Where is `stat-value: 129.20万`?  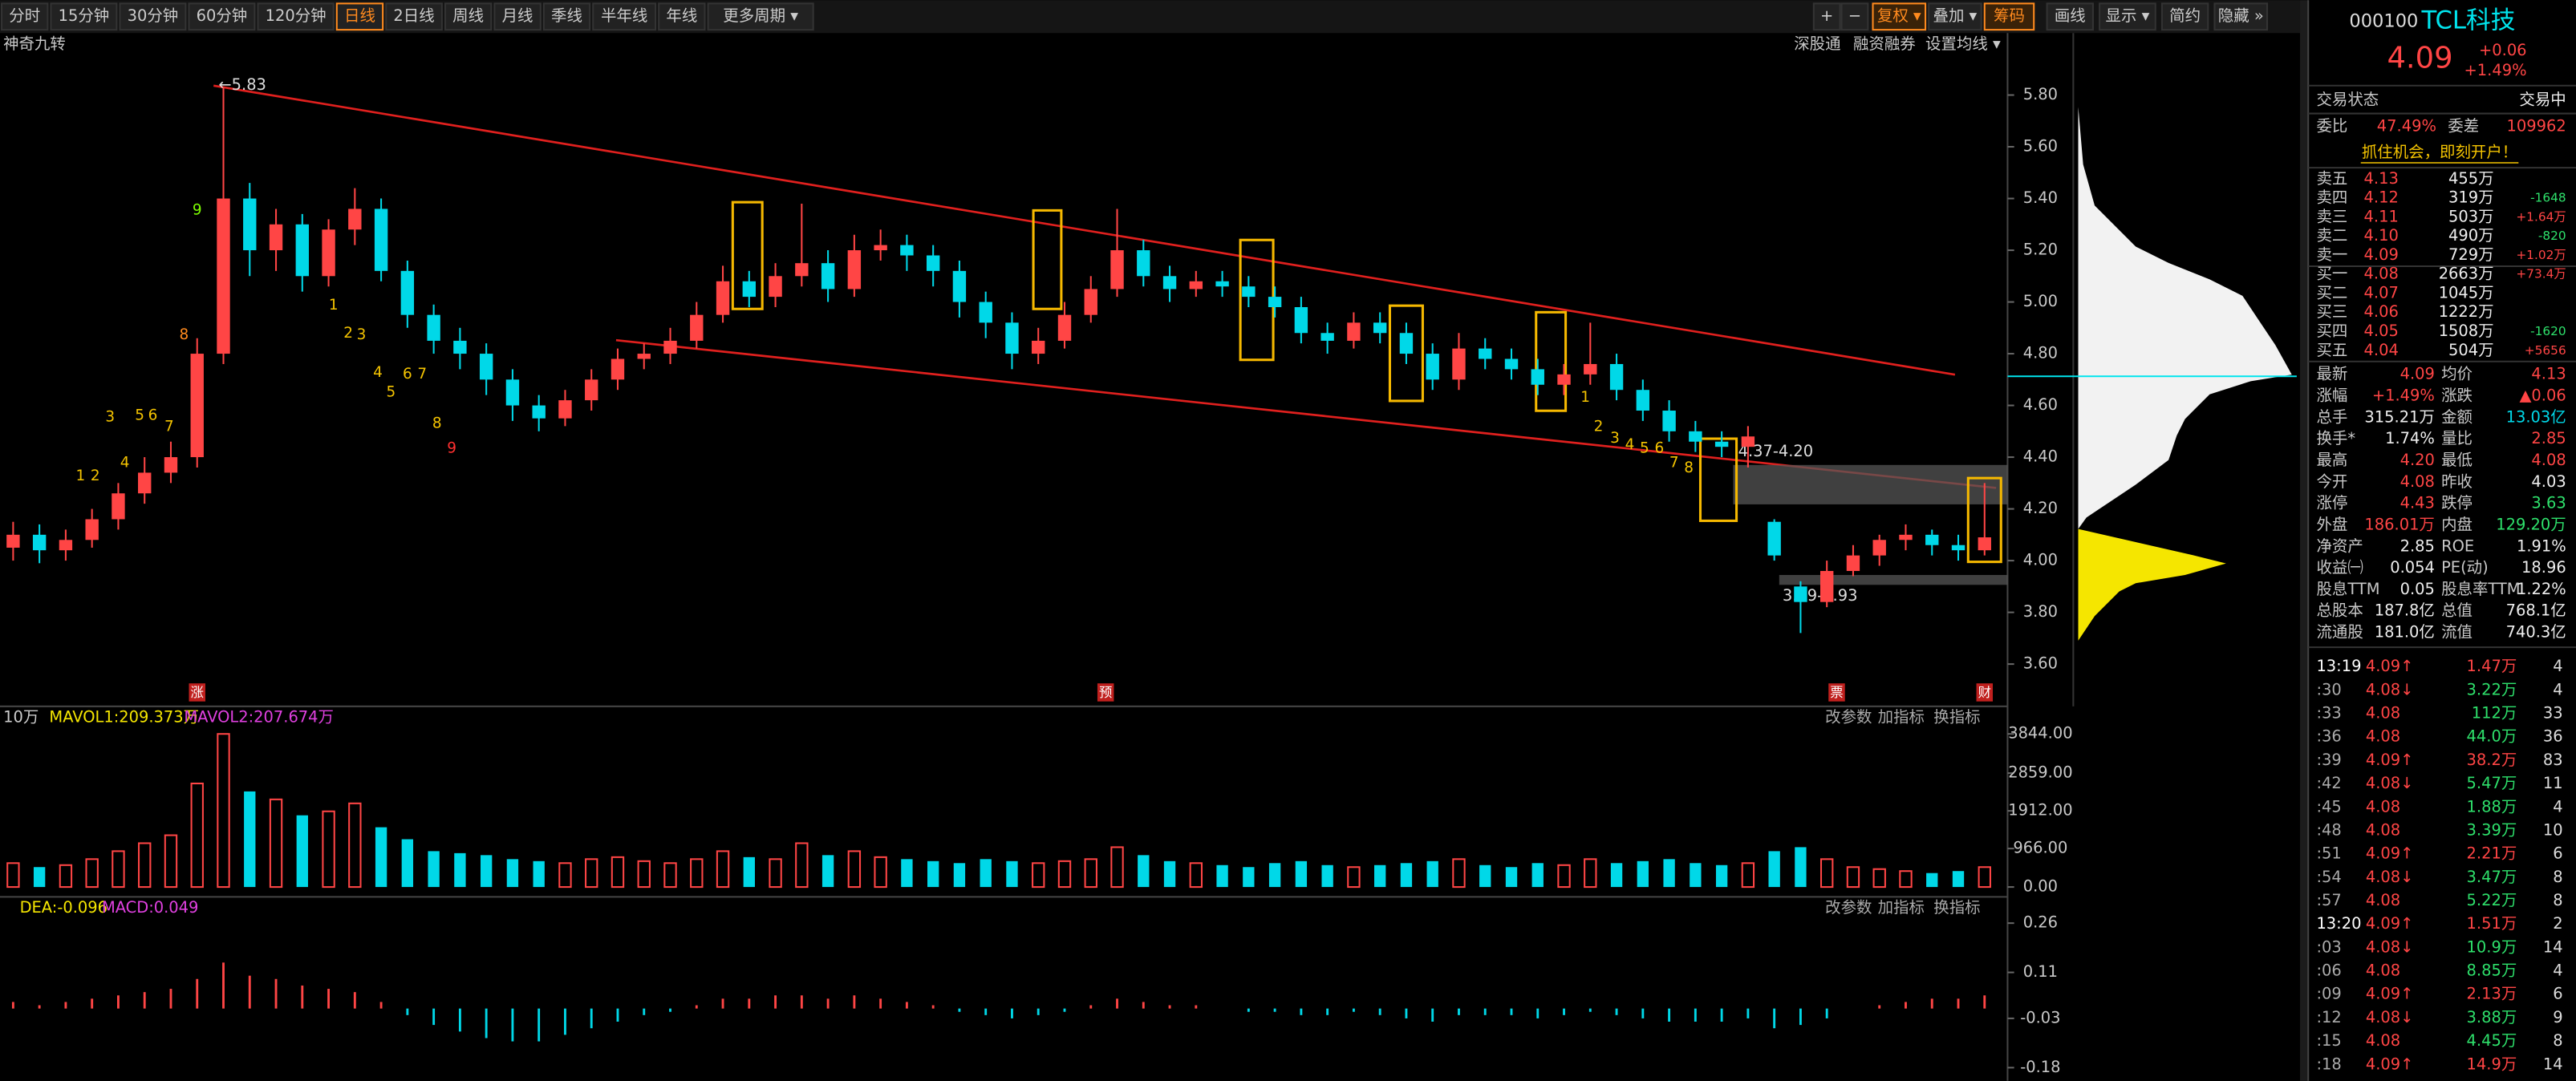 stat-value: 129.20万 is located at coordinates (2531, 524).